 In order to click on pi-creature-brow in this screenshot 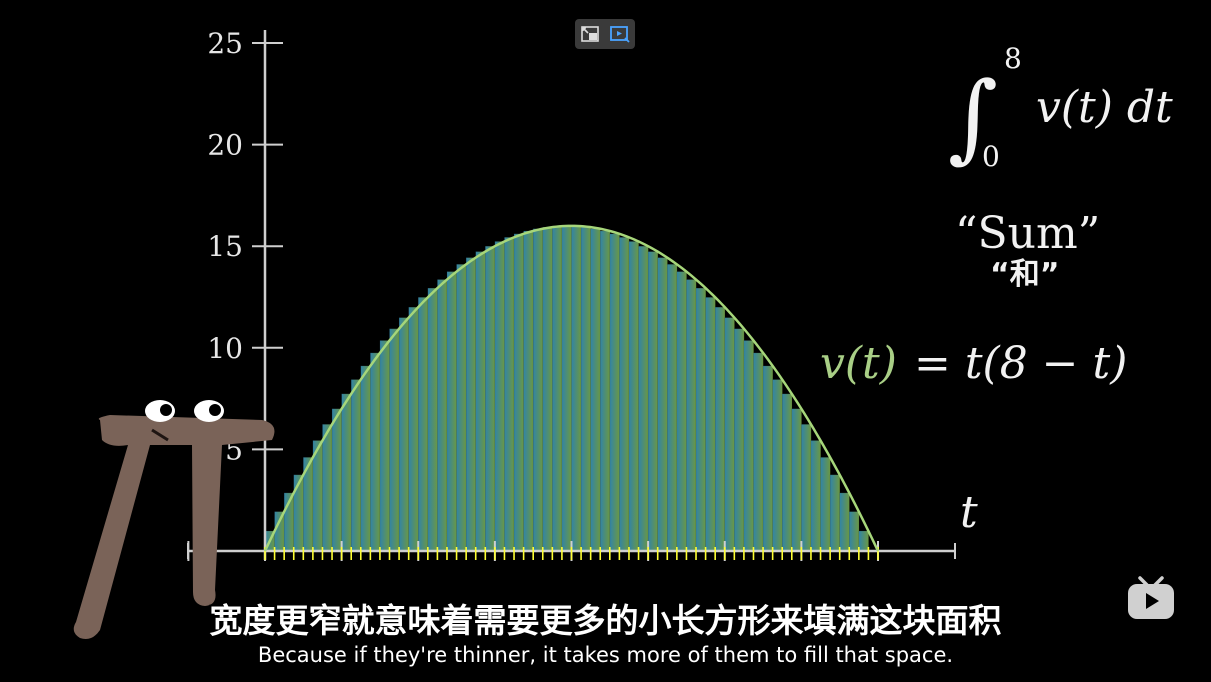, I will do `click(160, 435)`.